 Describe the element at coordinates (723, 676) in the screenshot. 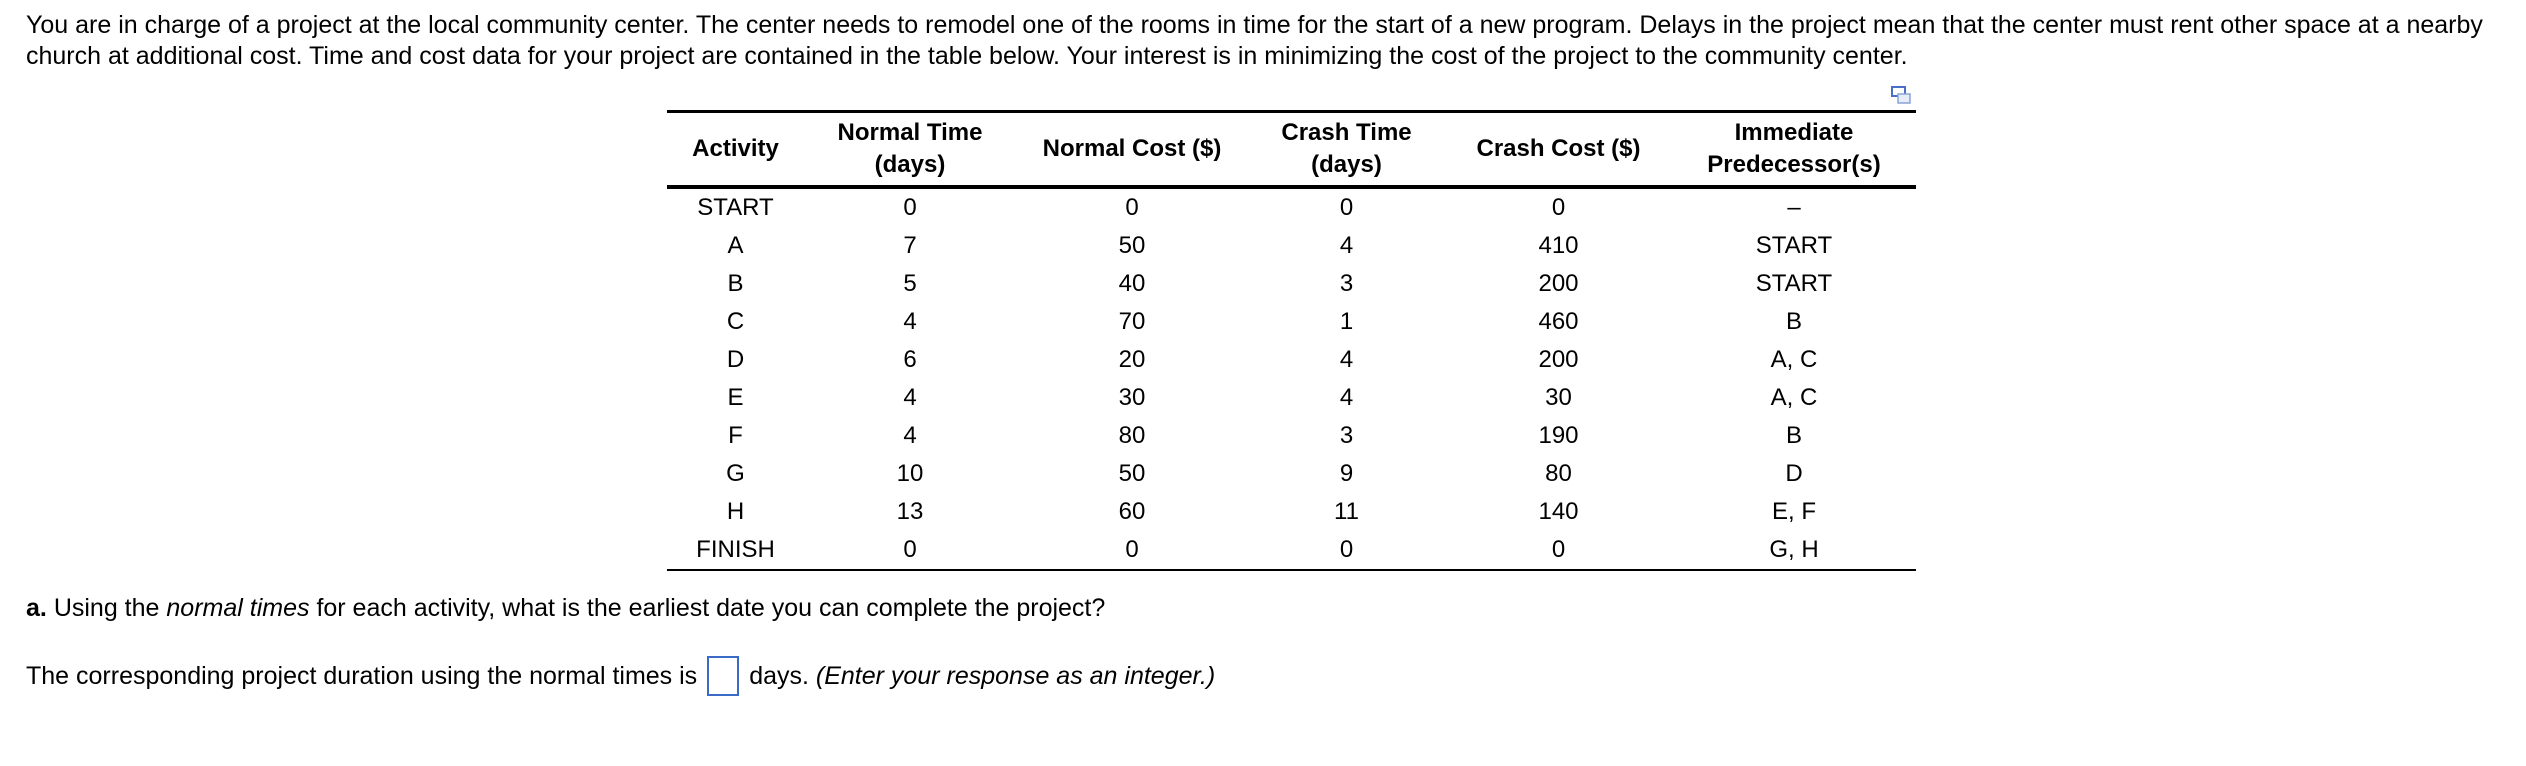

I see `duration-input` at that location.